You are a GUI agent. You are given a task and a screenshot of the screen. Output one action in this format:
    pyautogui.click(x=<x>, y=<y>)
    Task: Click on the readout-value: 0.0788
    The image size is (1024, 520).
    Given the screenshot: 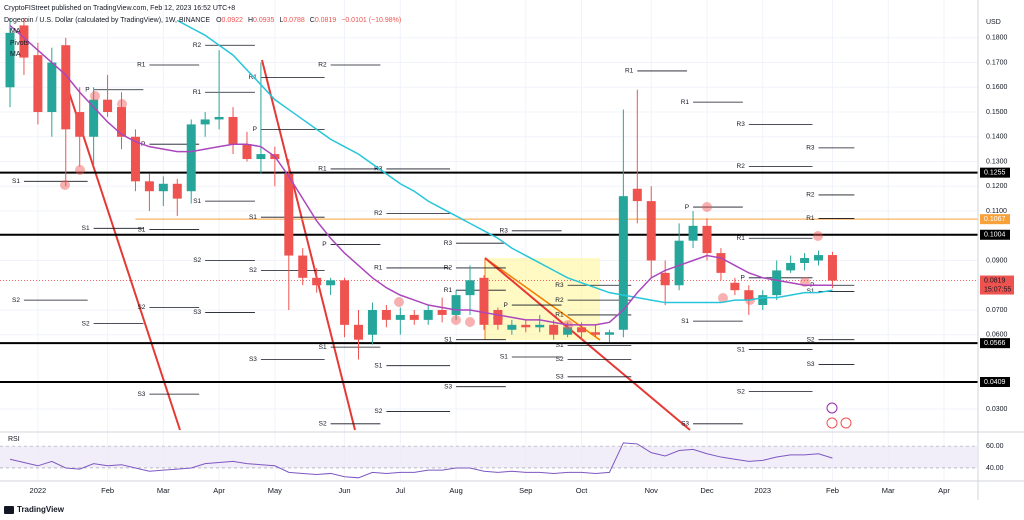 What is the action you would take?
    pyautogui.click(x=294, y=20)
    